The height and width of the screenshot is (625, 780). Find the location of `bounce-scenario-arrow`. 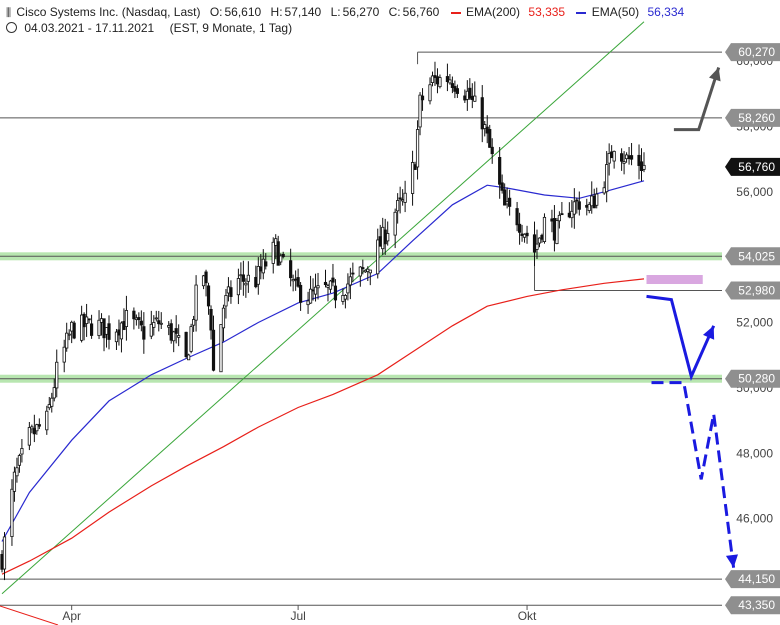

bounce-scenario-arrow is located at coordinates (681, 337).